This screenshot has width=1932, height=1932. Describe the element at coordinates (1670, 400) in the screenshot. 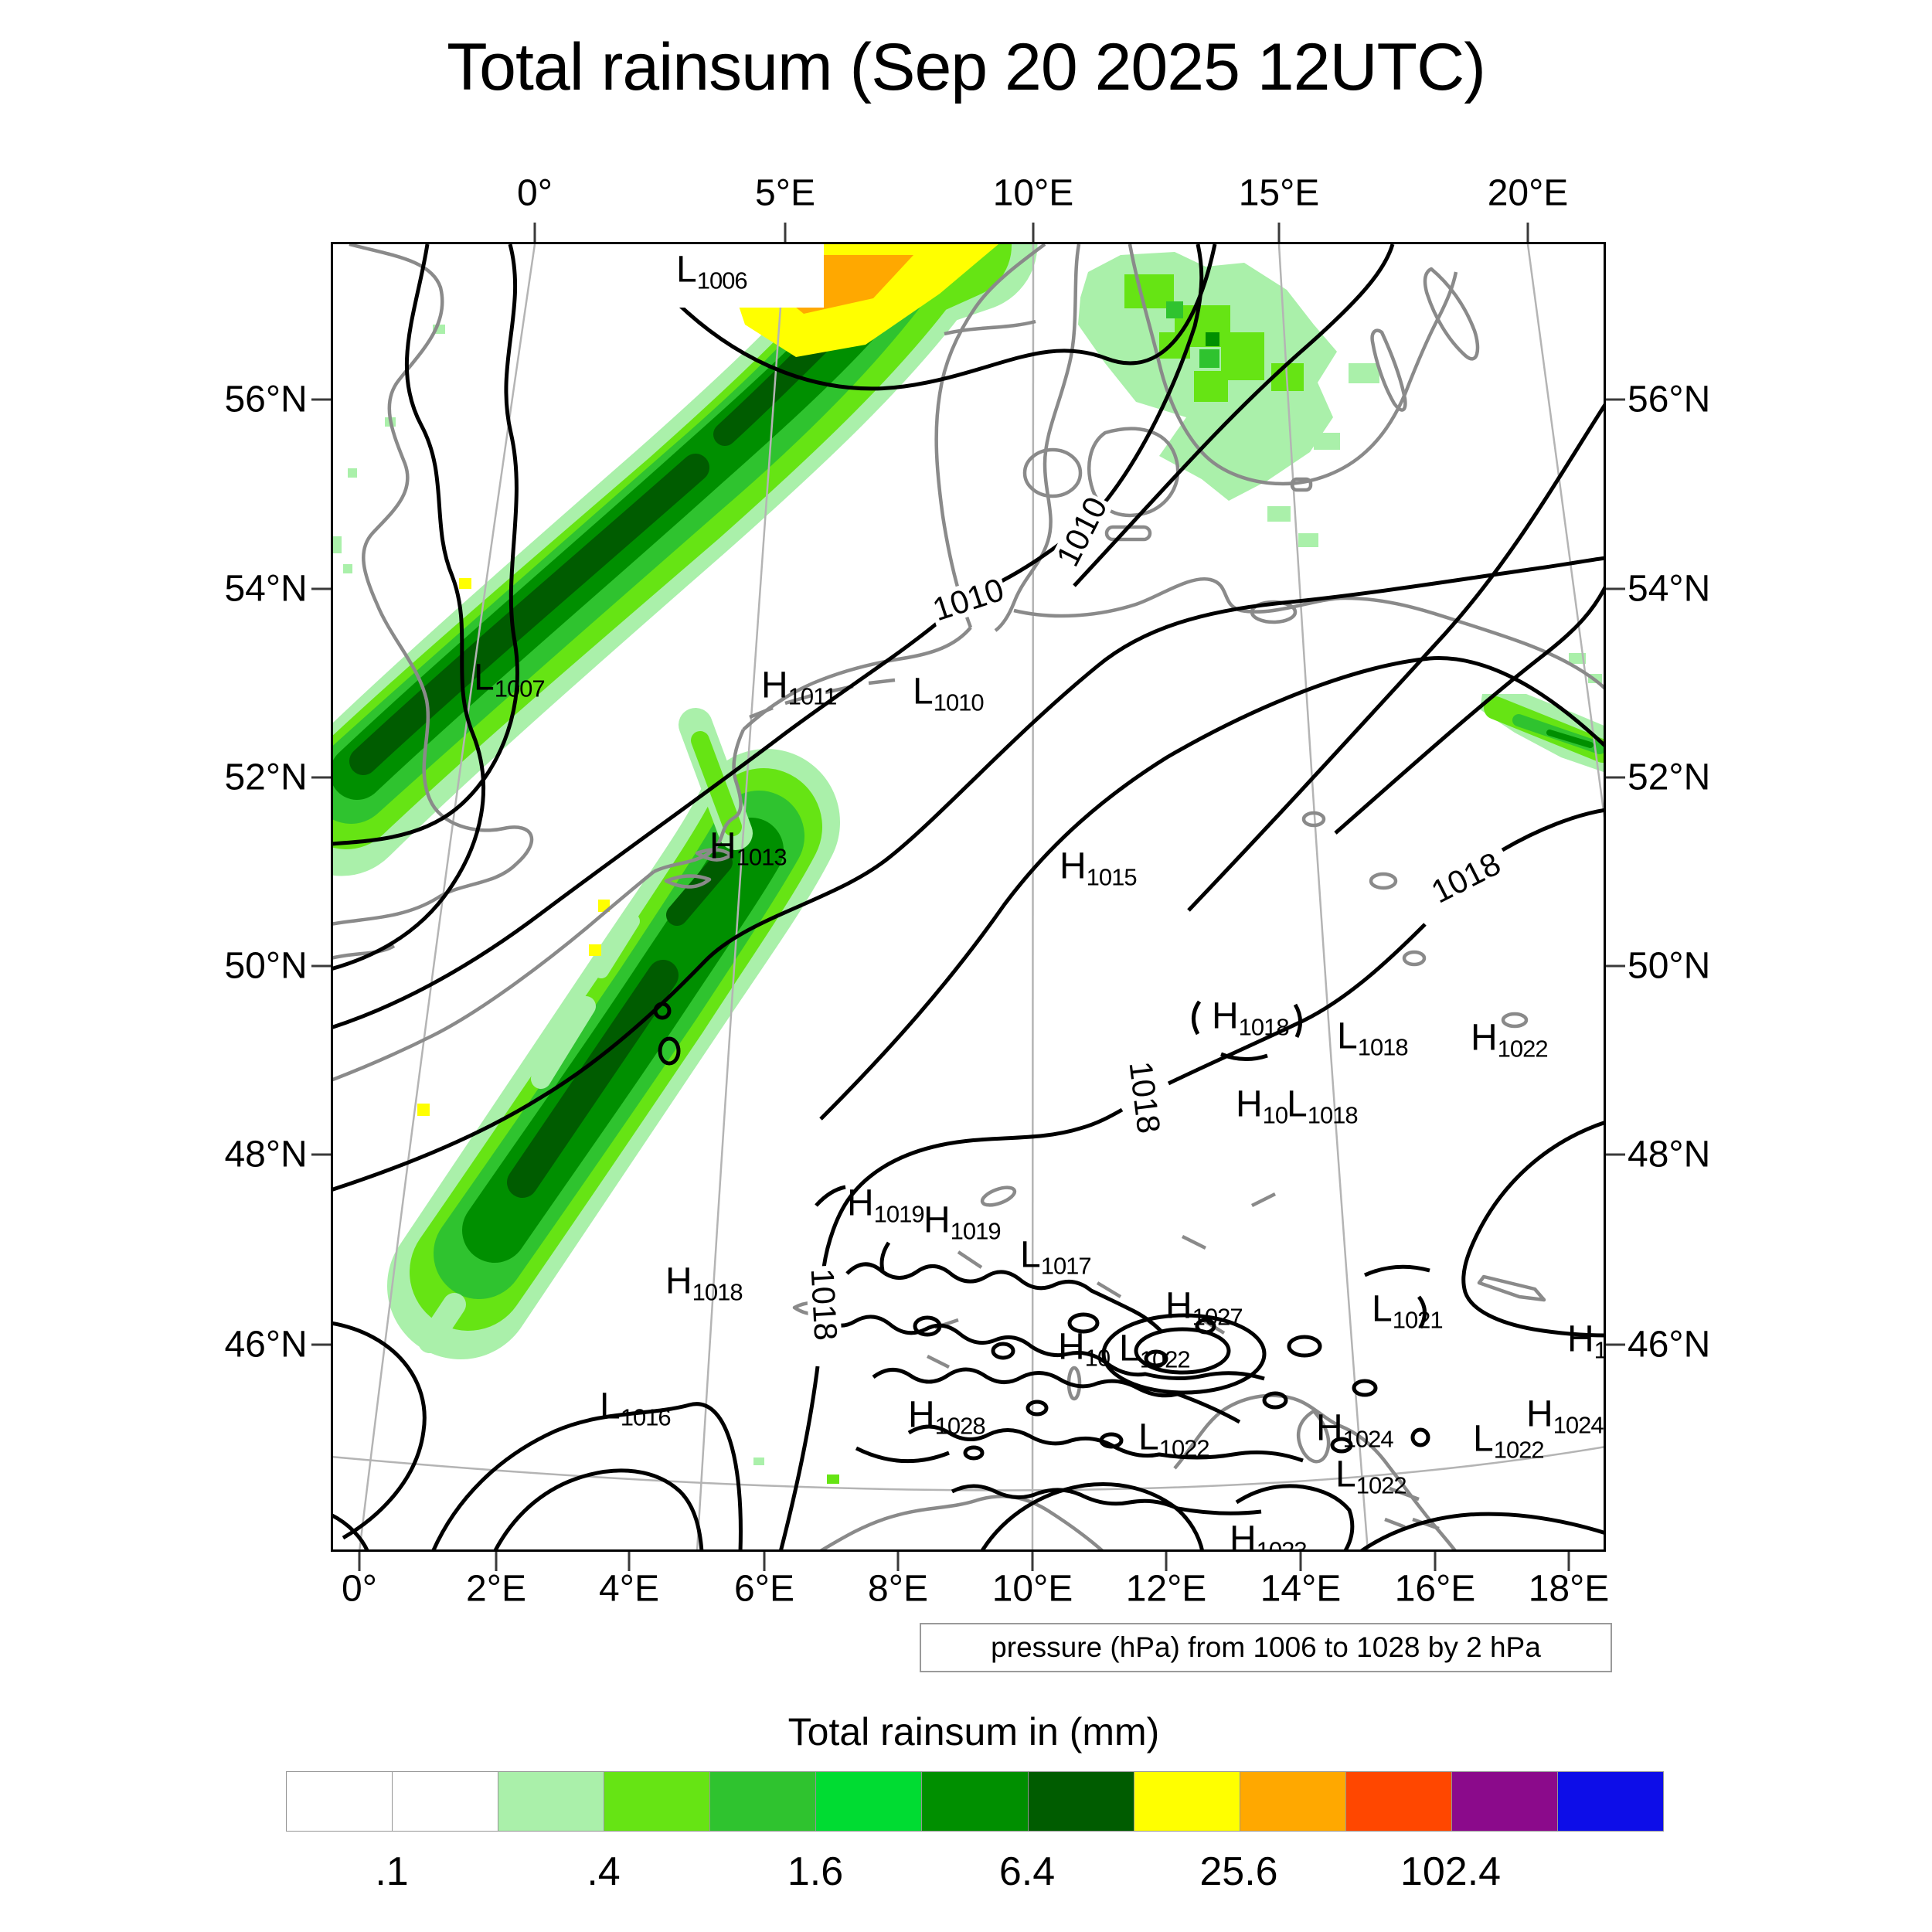

I see `right-axis-label: 56°N` at that location.